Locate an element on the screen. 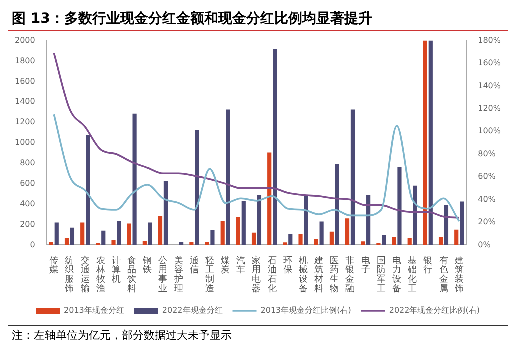 The height and width of the screenshot is (363, 516). x-tick-label: 公用事业 is located at coordinates (163, 275).